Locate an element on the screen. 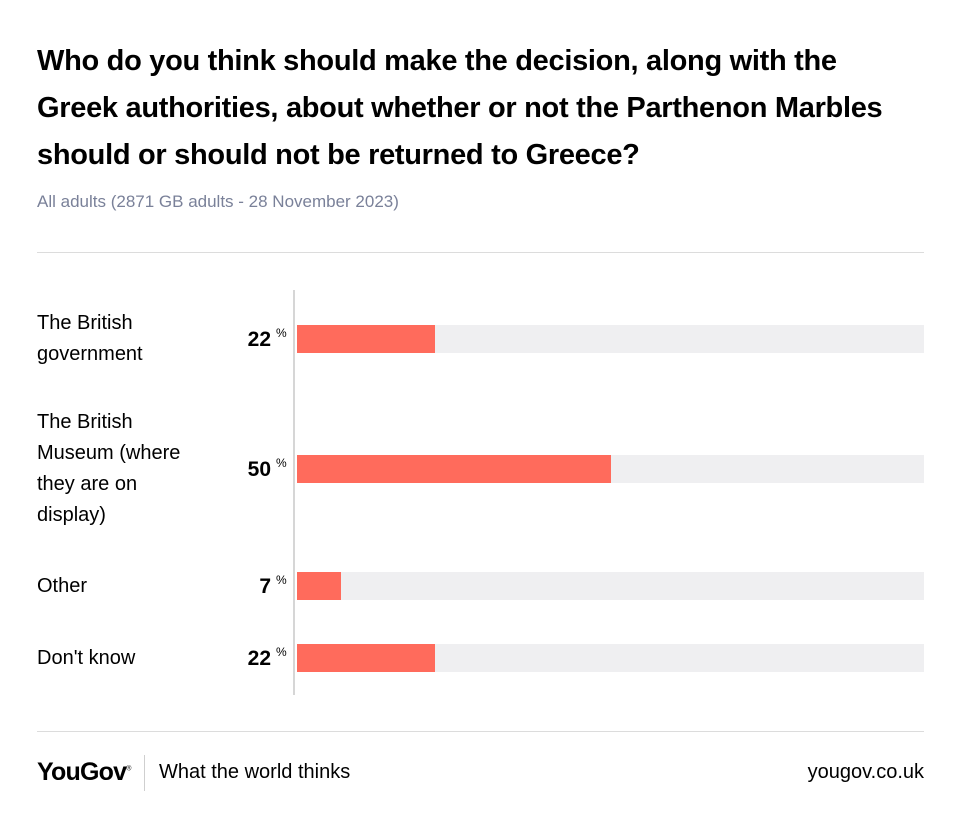 This screenshot has height=827, width=960. bottom-divider is located at coordinates (480, 731).